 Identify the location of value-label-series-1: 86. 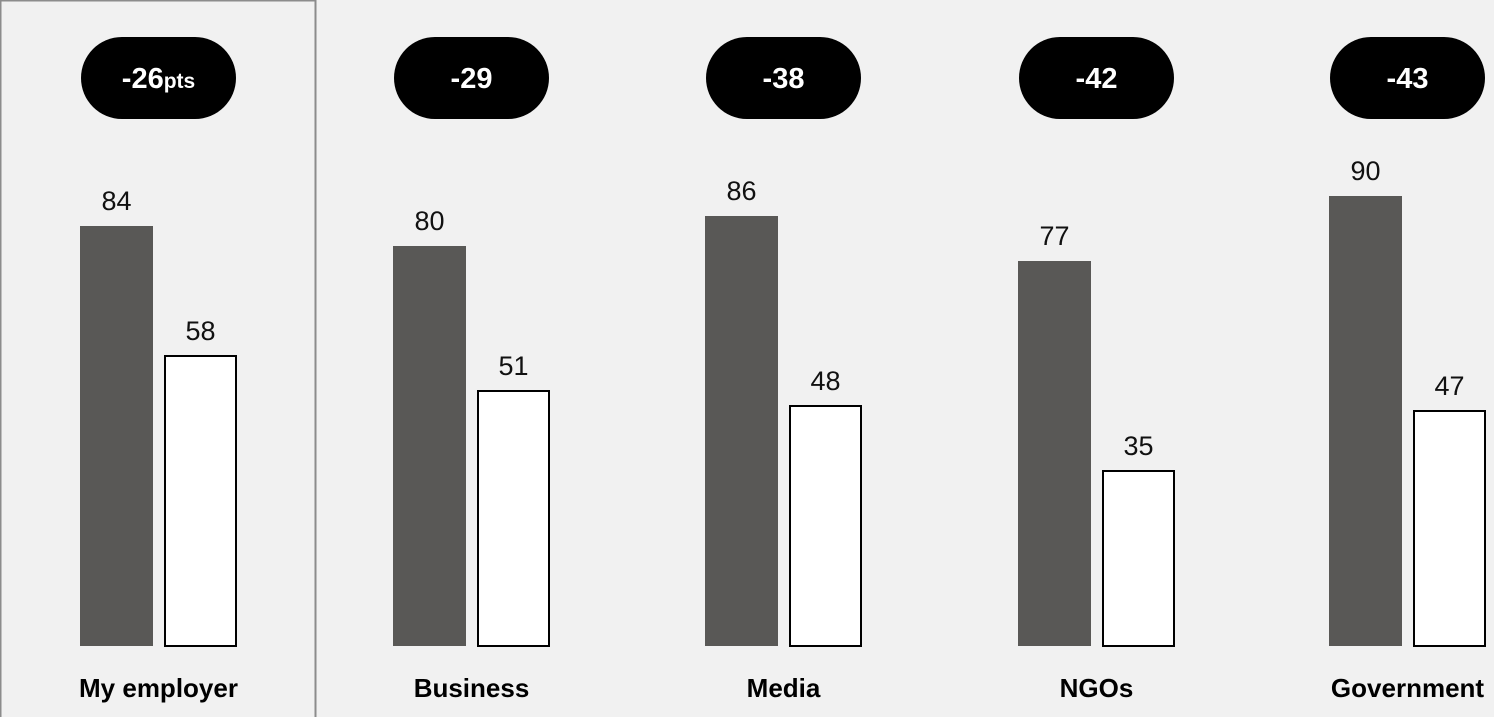
(741, 191).